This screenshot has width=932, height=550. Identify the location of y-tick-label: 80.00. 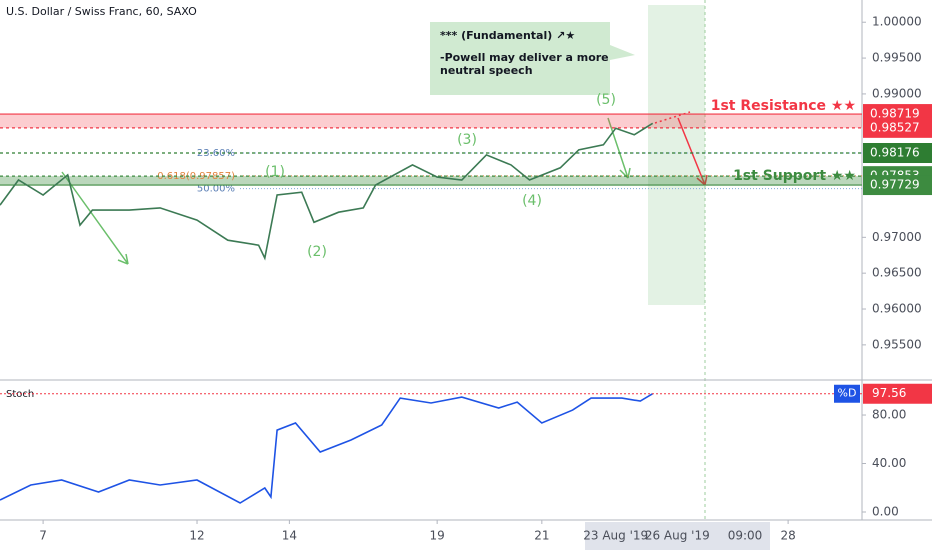
(889, 415).